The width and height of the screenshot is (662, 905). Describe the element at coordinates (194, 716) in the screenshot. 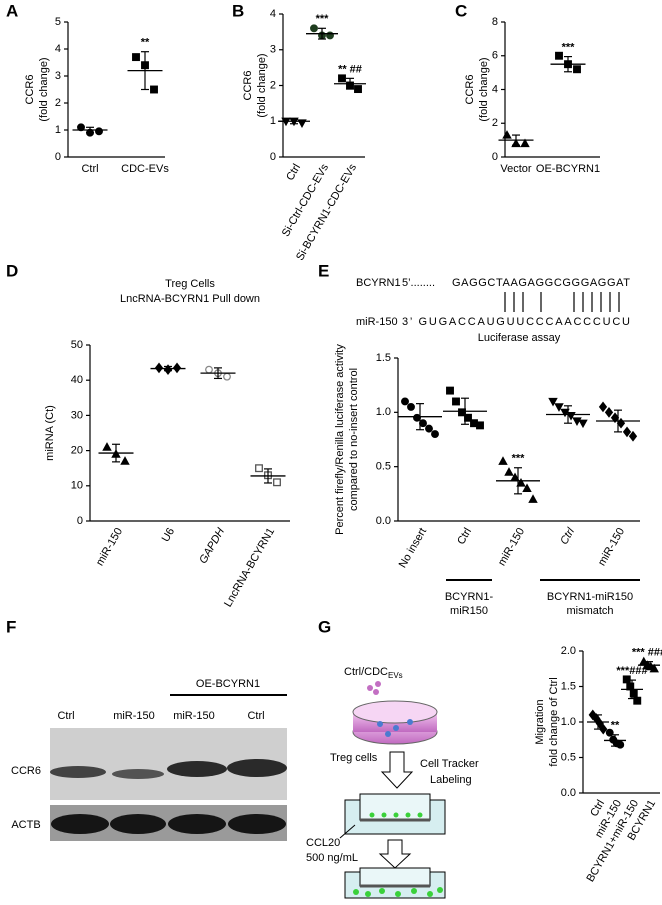

I see `lane-label: miR-150` at that location.